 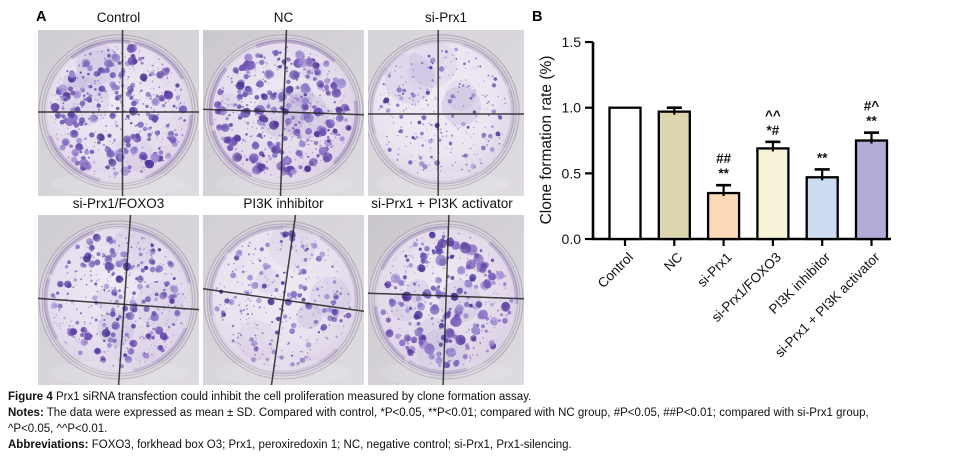 I want to click on y-tick-label: 1.5, so click(x=572, y=42).